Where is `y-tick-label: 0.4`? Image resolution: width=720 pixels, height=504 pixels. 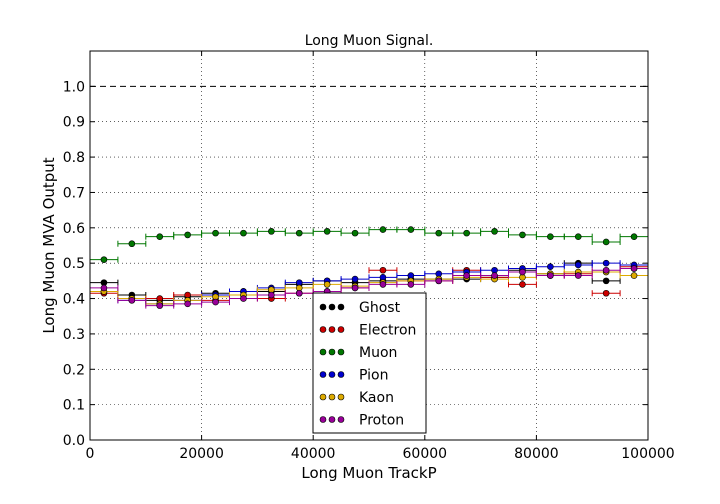 y-tick-label: 0.4 is located at coordinates (74, 300).